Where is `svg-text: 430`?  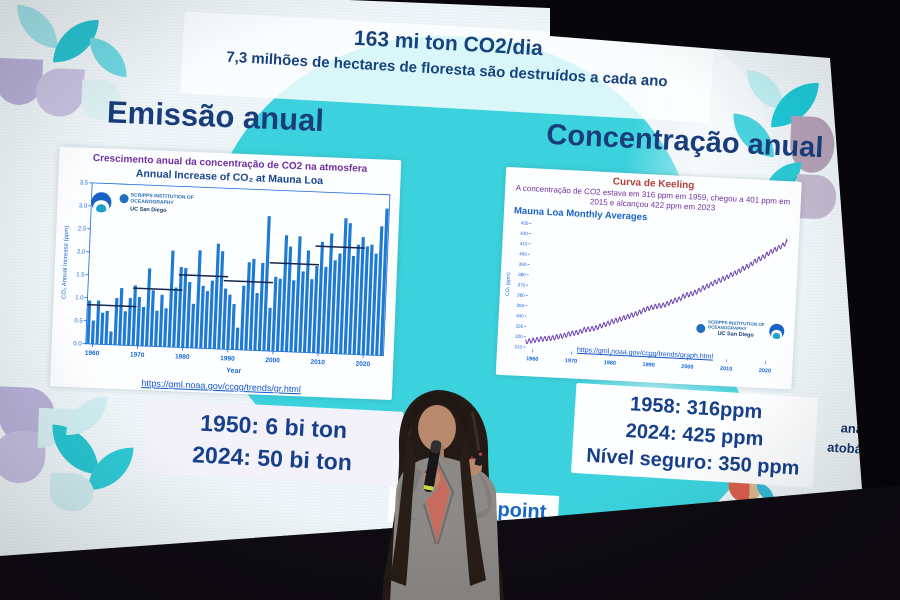
svg-text: 430 is located at coordinates (525, 222).